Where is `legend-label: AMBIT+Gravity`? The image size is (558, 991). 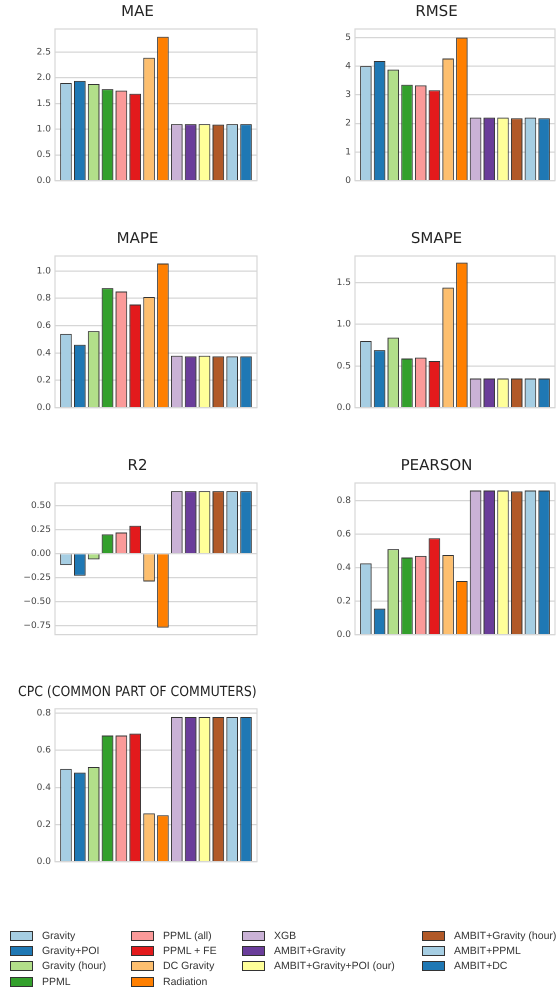
legend-label: AMBIT+Gravity is located at coordinates (310, 951).